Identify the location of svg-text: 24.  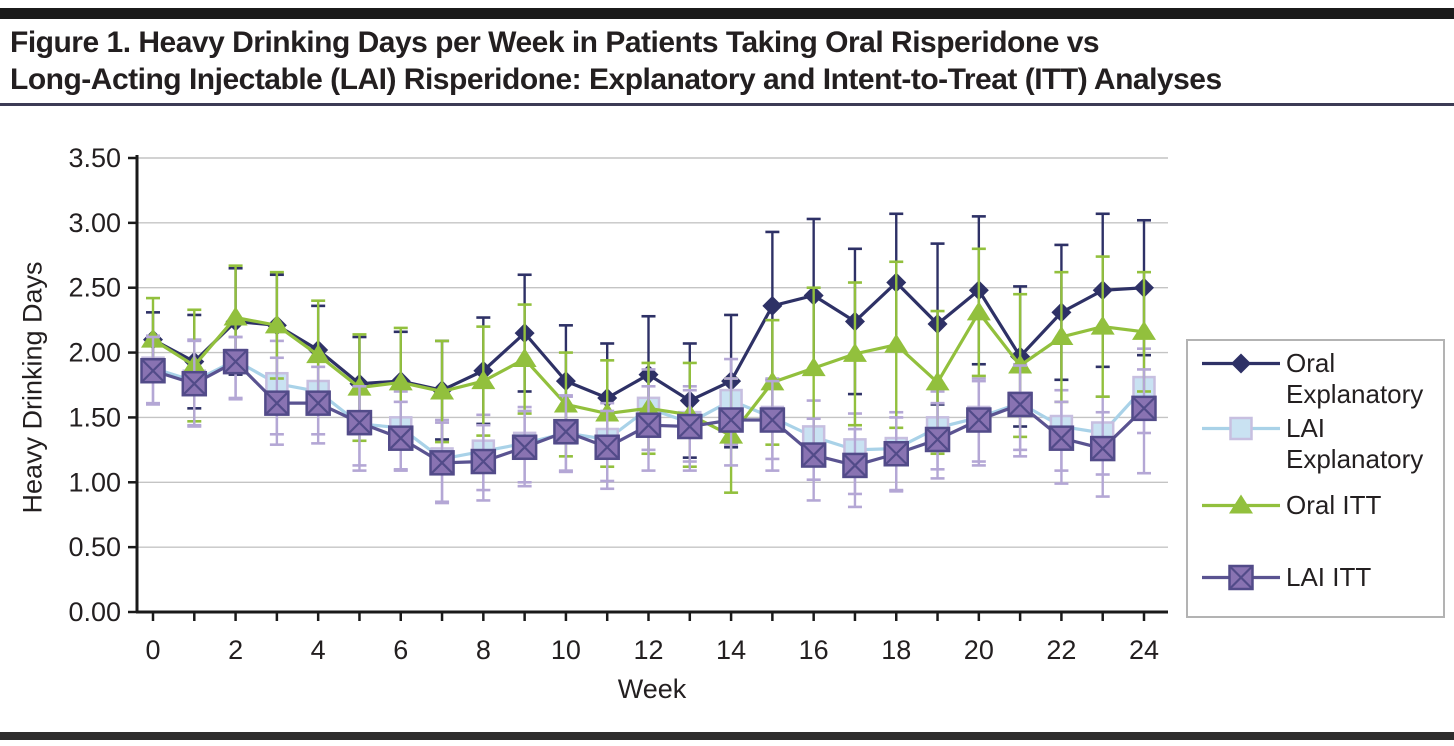
(1144, 650).